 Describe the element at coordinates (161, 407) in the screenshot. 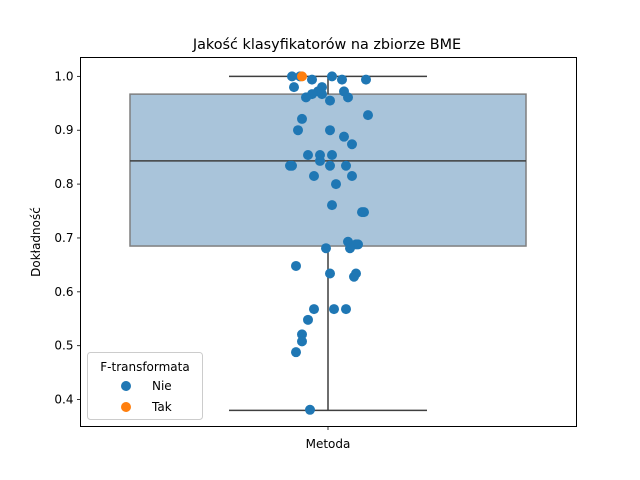

I see `legend-label-tak: Tak` at that location.